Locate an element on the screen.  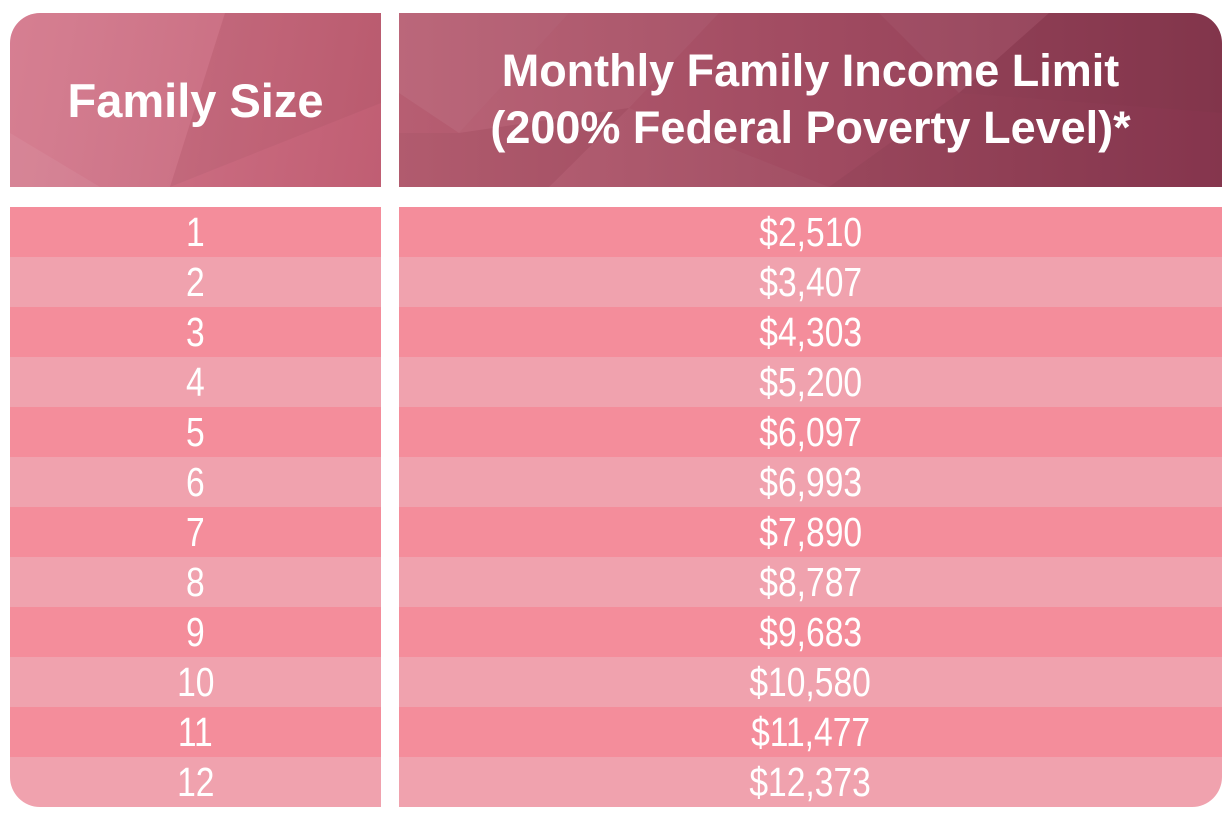
income-limit-cell: $8,787 is located at coordinates (810, 582).